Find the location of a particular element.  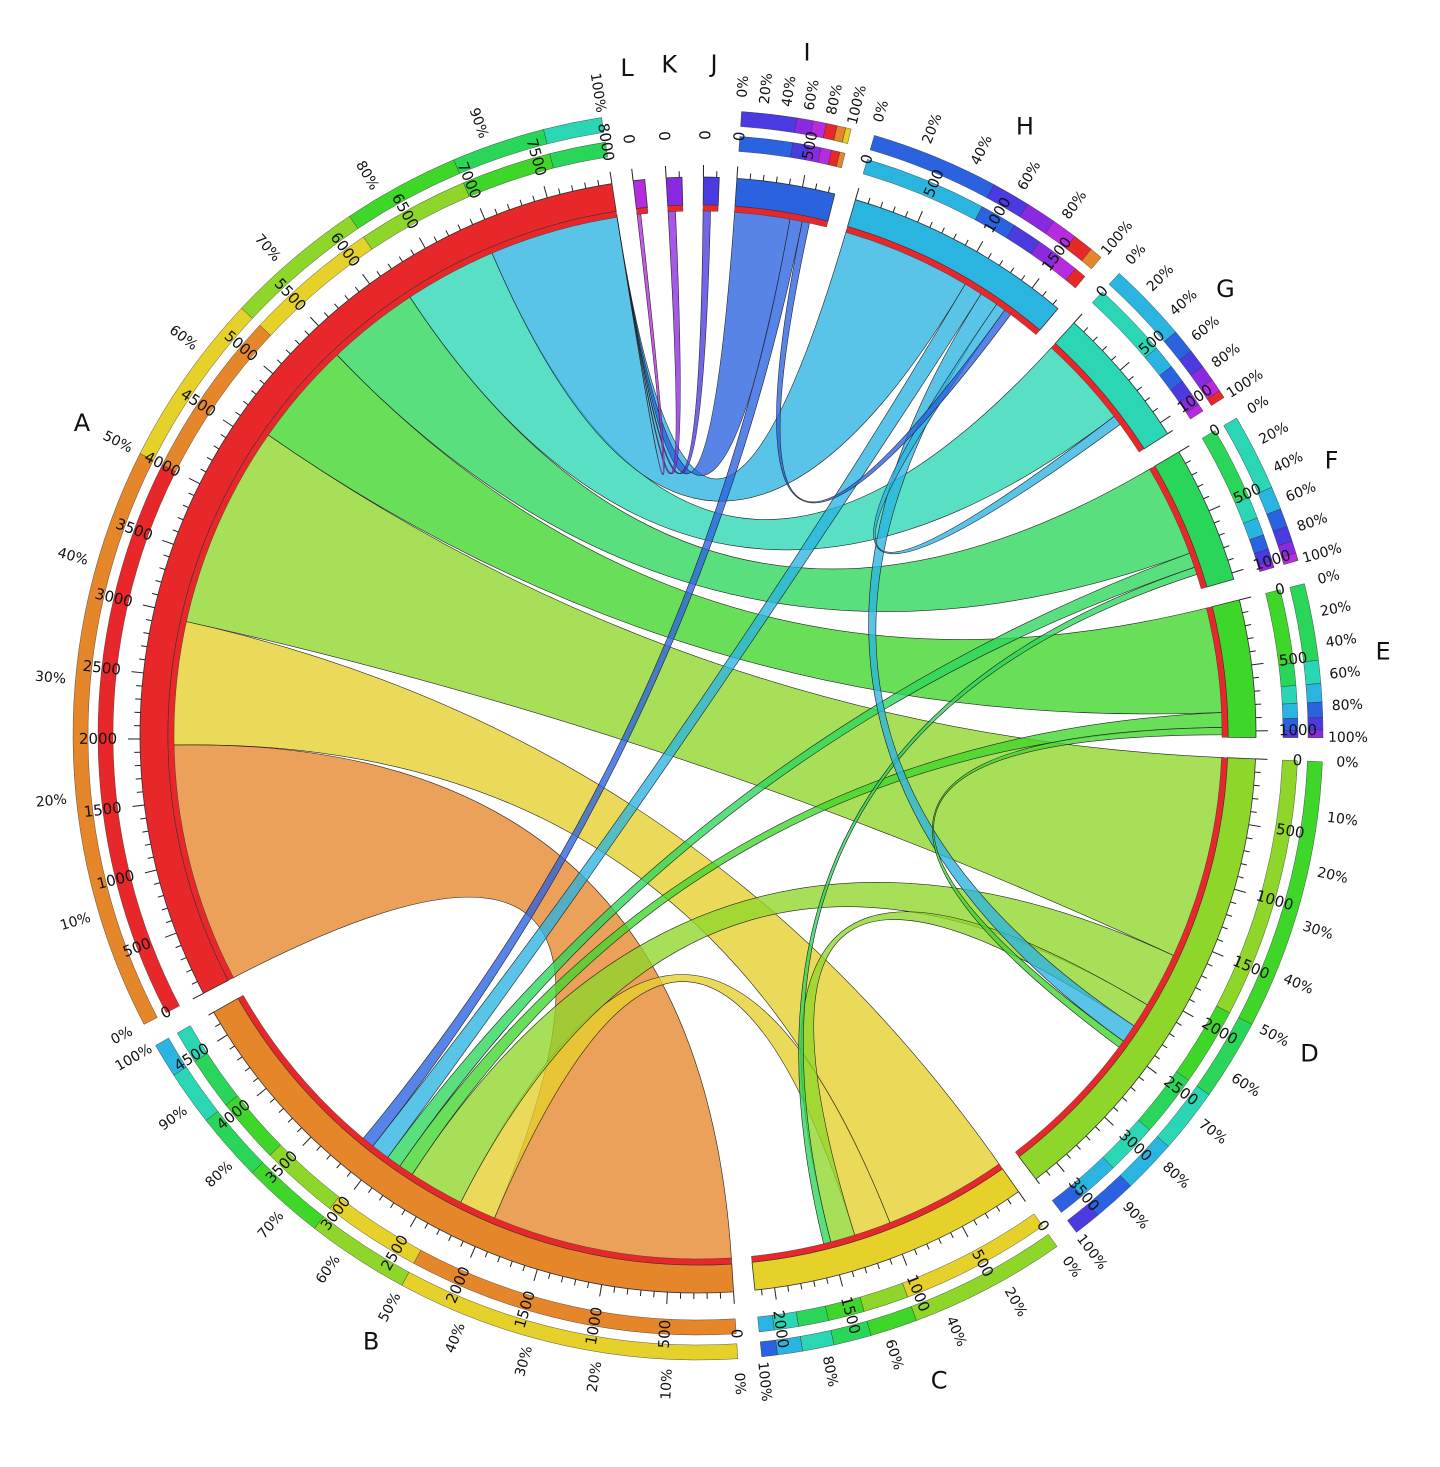

pct-label-H-0%: 0% is located at coordinates (882, 112).